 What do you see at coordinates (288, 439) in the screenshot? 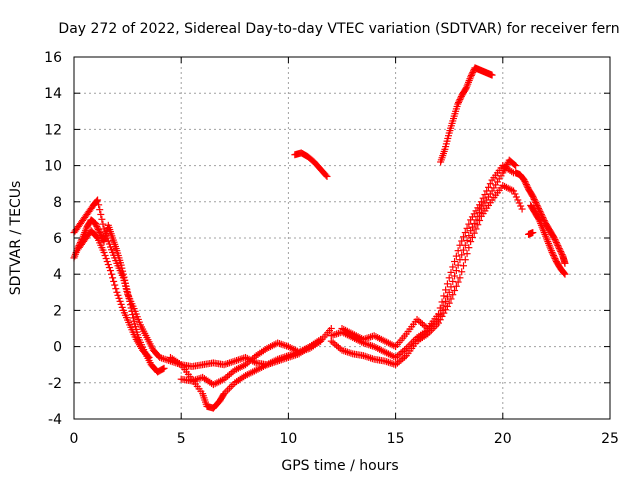
I see `x-tick-label: 10` at bounding box center [288, 439].